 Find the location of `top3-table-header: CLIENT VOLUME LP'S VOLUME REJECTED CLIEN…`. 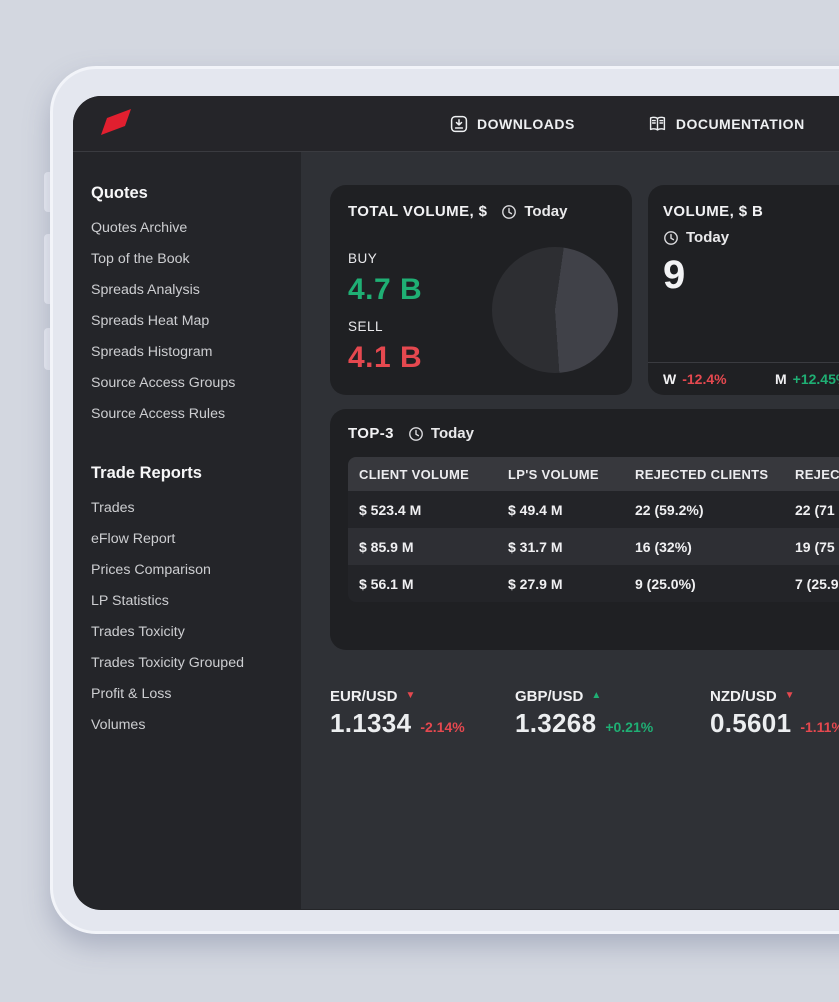

top3-table-header: CLIENT VOLUME LP'S VOLUME REJECTED CLIEN… is located at coordinates (593, 474).